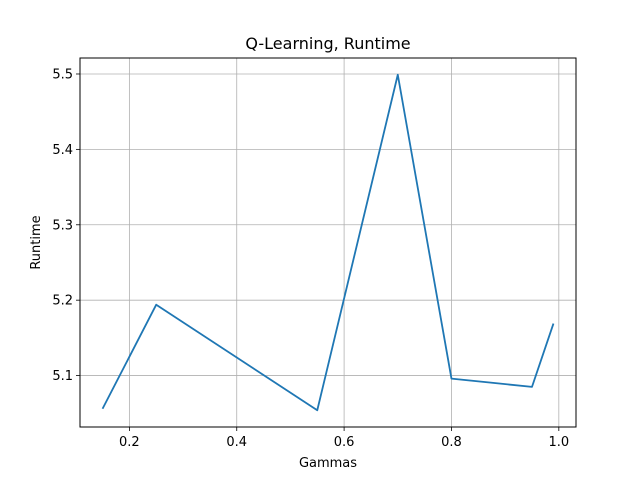  Describe the element at coordinates (236, 442) in the screenshot. I see `x-tick-label: 0.4` at that location.